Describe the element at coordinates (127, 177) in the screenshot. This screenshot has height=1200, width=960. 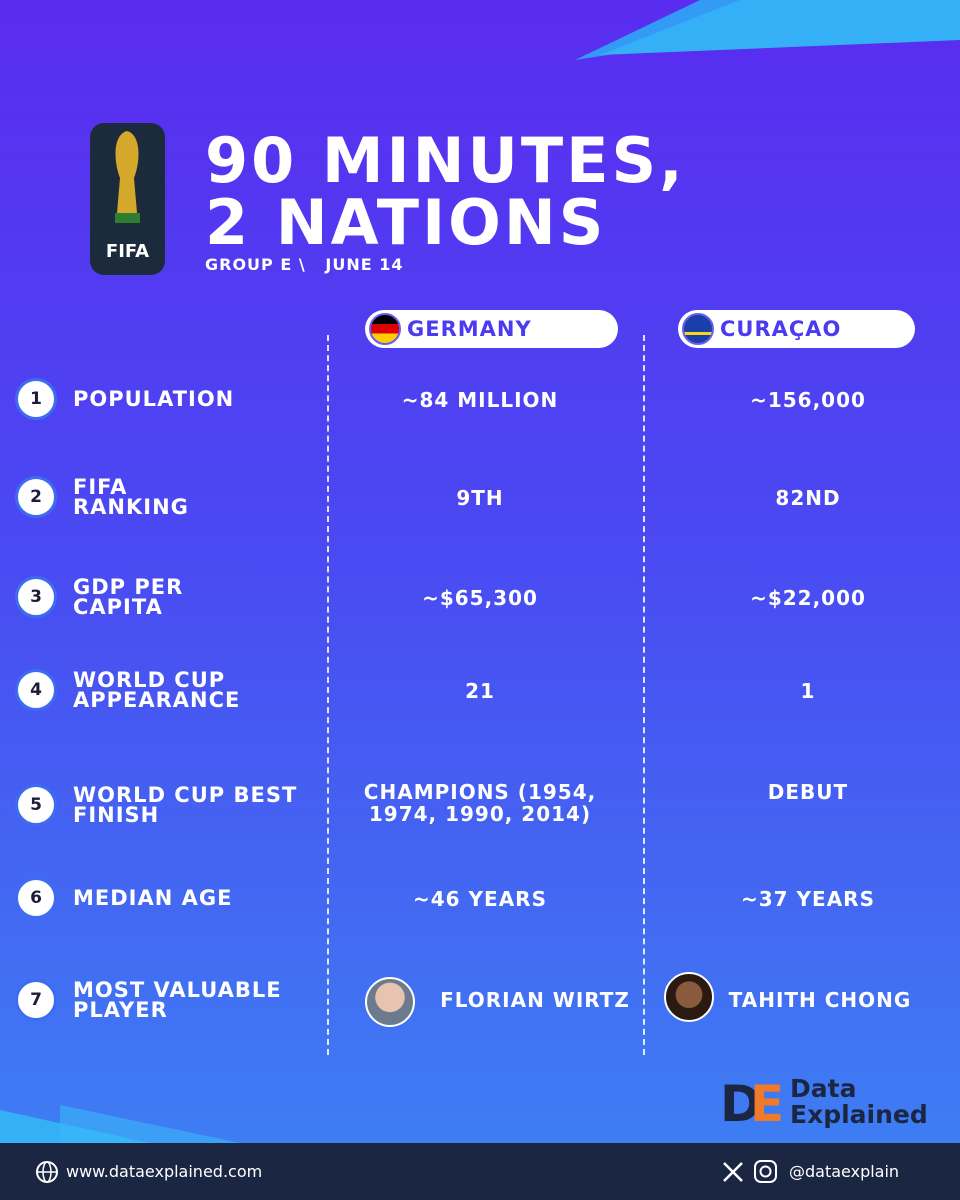
I see `trophy-icon` at that location.